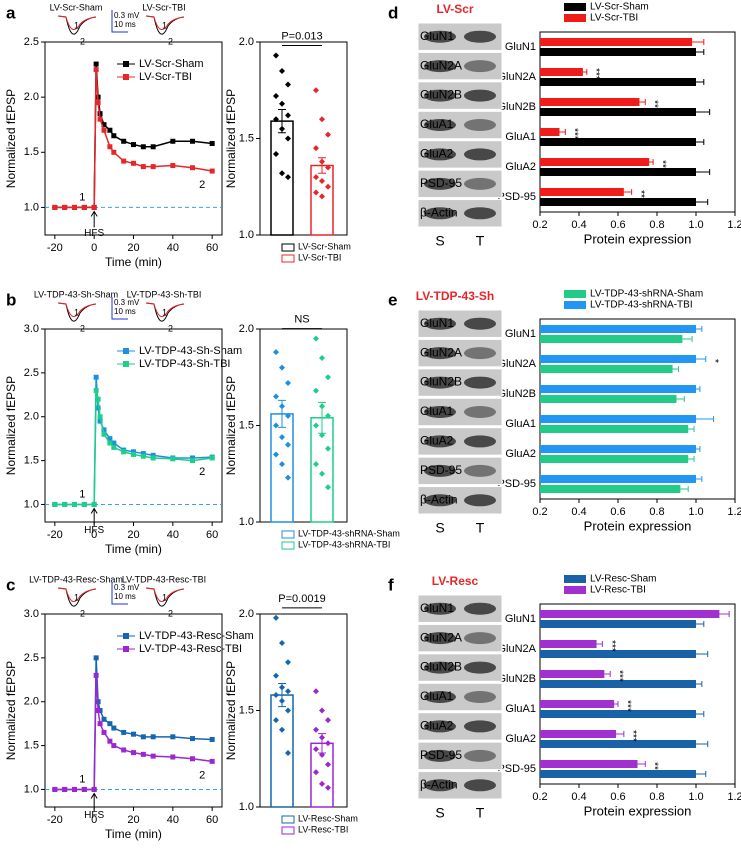  Describe the element at coordinates (133, 138) in the screenshot. I see `plot-frame` at that location.